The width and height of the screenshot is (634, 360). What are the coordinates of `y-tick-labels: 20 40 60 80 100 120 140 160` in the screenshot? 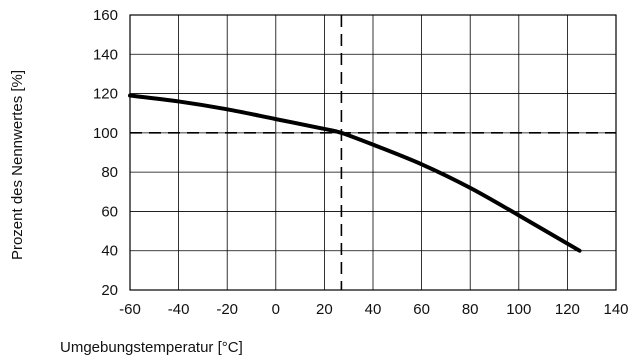 It's located at (105, 153).